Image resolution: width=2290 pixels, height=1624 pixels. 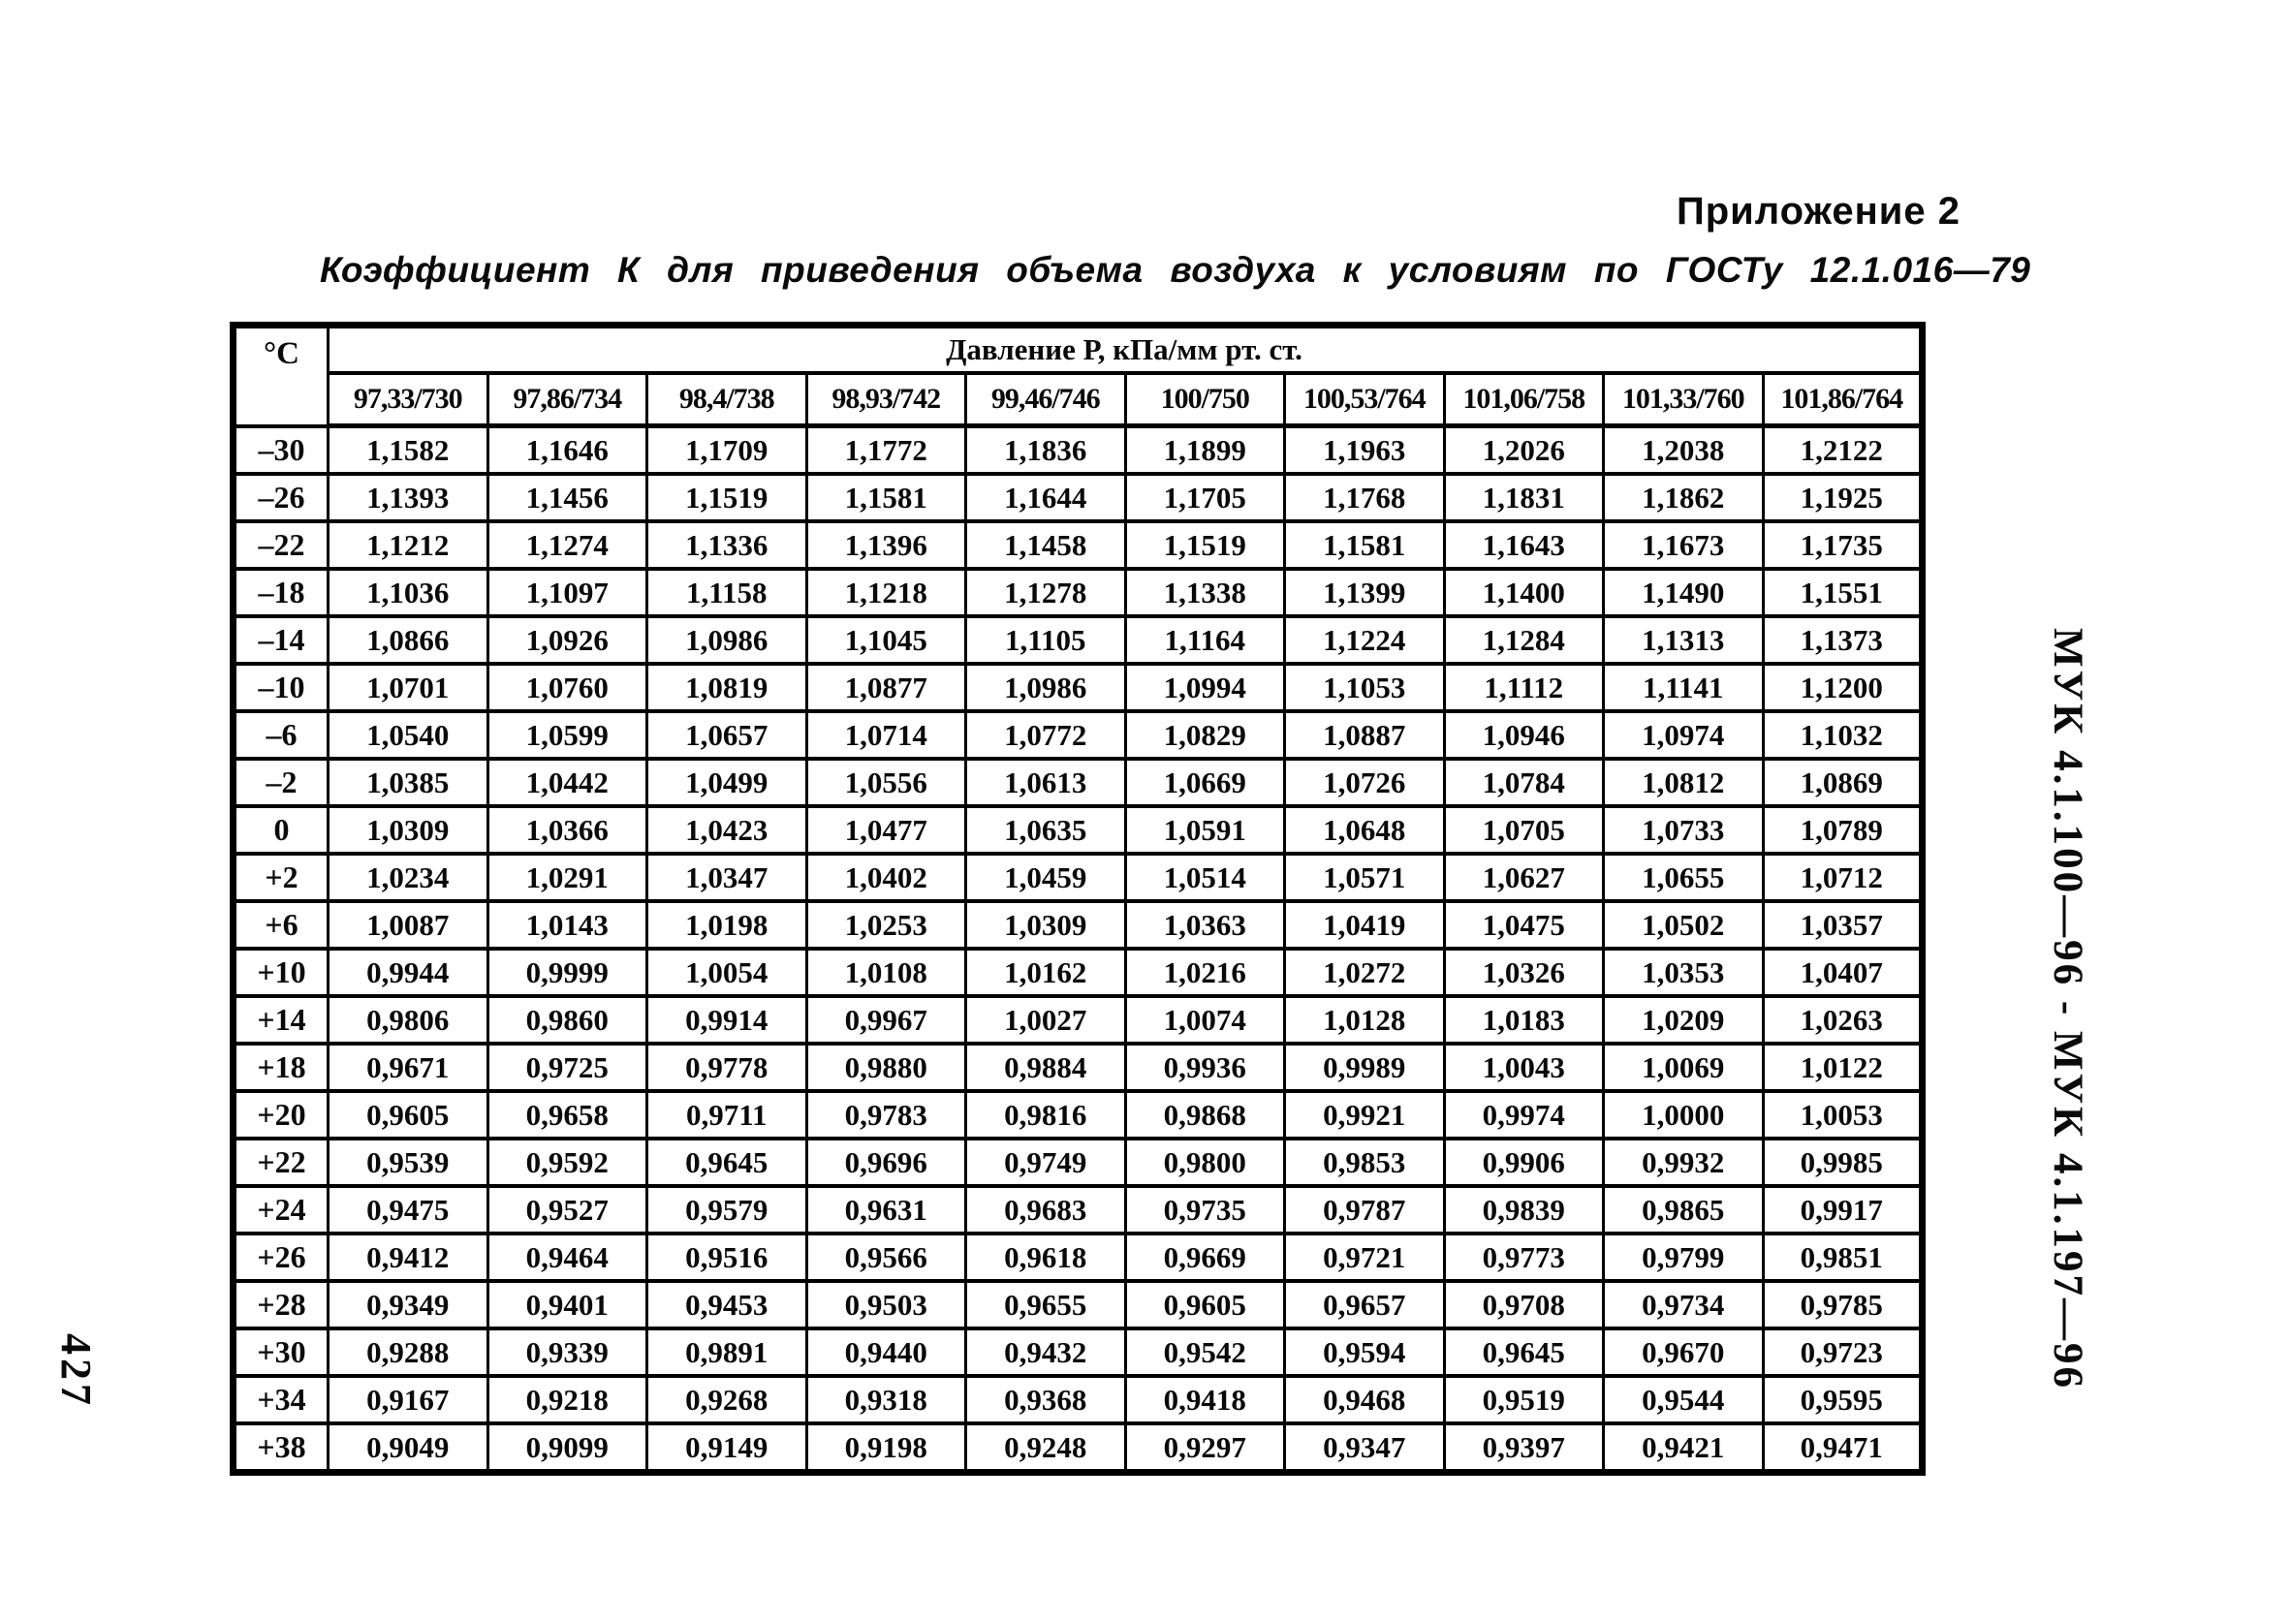 I want to click on coefficient-cell: 0,9618, so click(x=1045, y=1257).